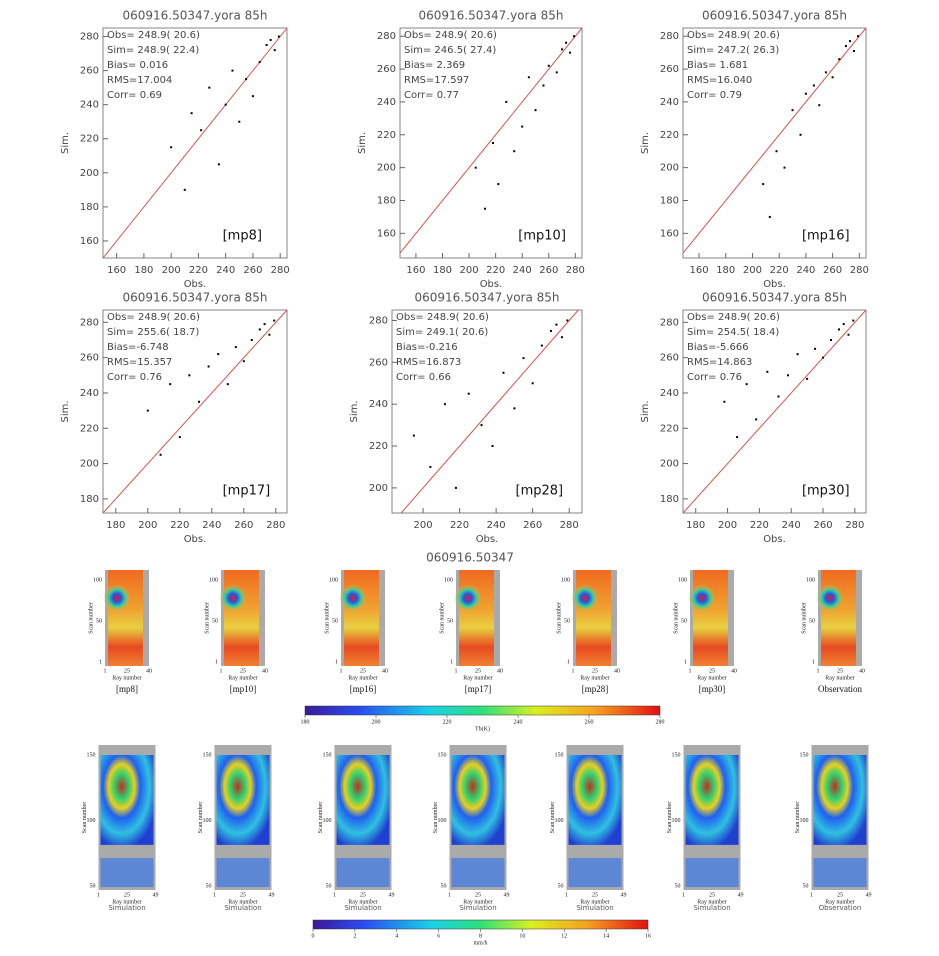  Describe the element at coordinates (195, 411) in the screenshot. I see `plot-frame` at that location.